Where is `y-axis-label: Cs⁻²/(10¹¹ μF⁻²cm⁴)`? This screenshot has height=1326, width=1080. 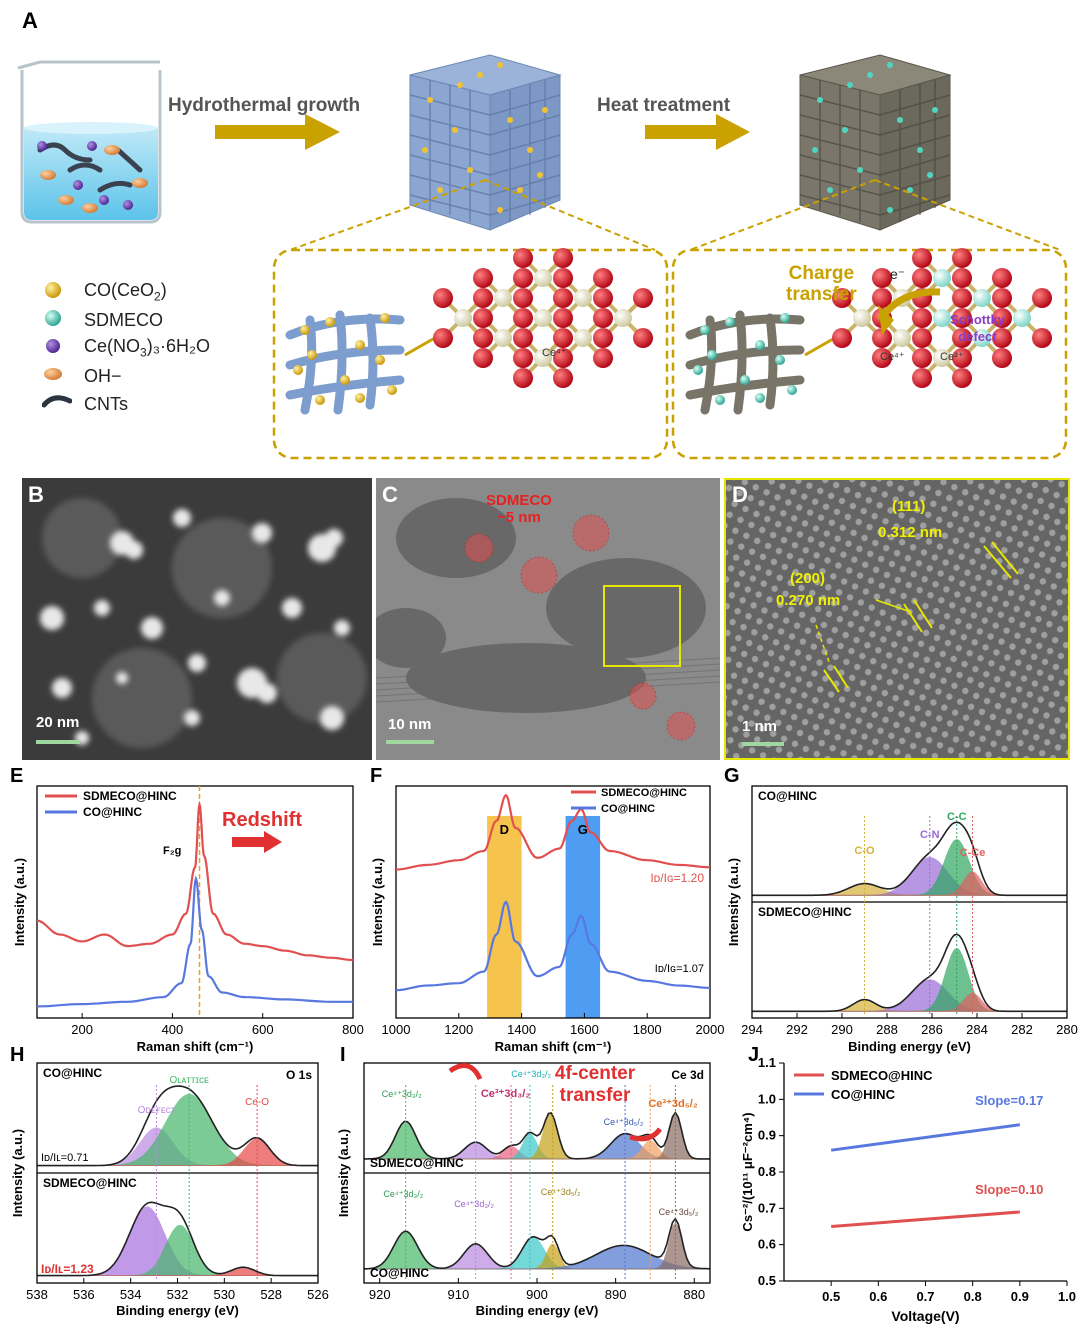 y-axis-label: Cs⁻²/(10¹¹ μF⁻²cm⁴) is located at coordinates (747, 1171).